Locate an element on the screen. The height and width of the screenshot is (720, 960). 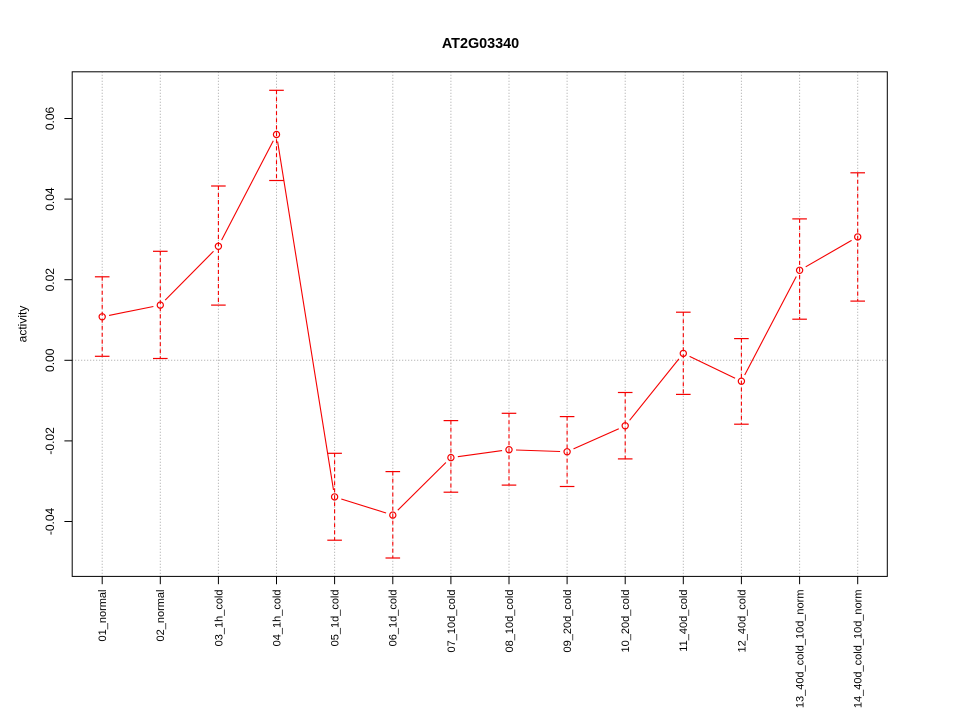
svg-text: -0.02 is located at coordinates (50, 441).